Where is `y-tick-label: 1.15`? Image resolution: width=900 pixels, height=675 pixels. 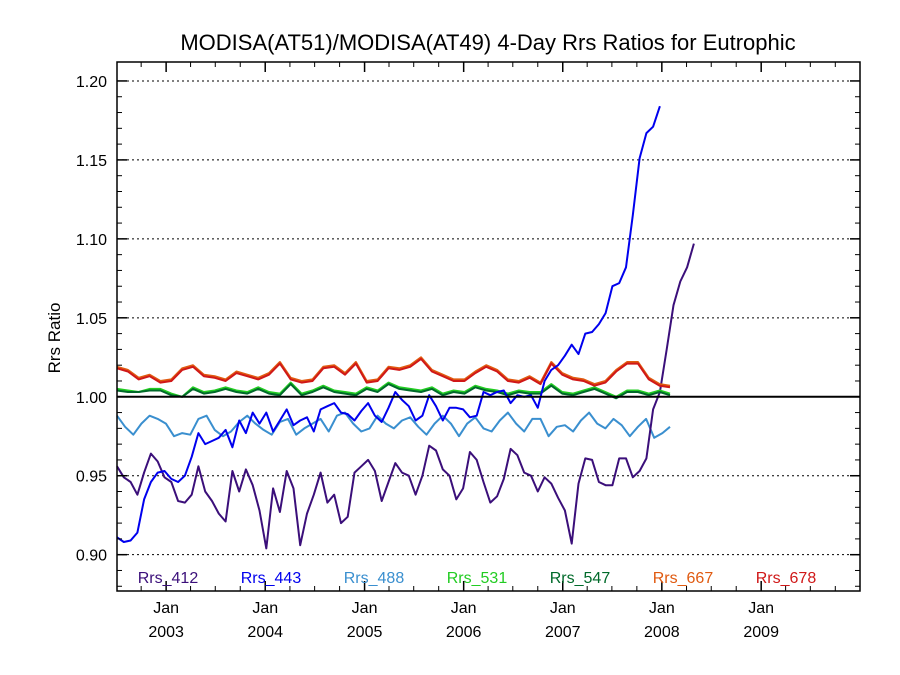 y-tick-label: 1.15 is located at coordinates (91, 161).